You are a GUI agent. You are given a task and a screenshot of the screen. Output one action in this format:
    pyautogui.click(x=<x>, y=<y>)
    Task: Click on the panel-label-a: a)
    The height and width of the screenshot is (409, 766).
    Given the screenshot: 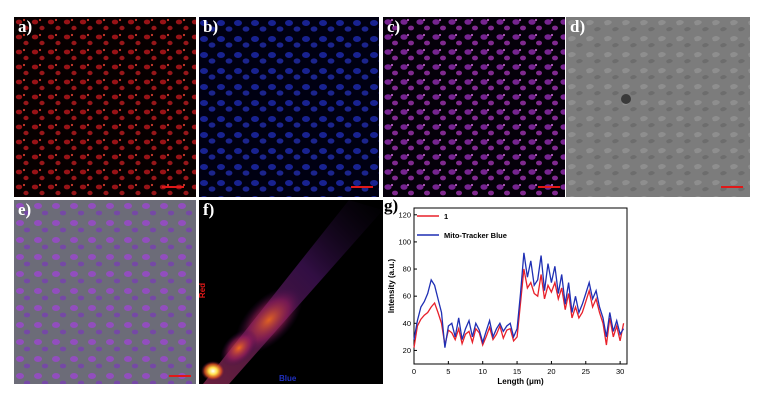 What is the action you would take?
    pyautogui.click(x=25, y=26)
    